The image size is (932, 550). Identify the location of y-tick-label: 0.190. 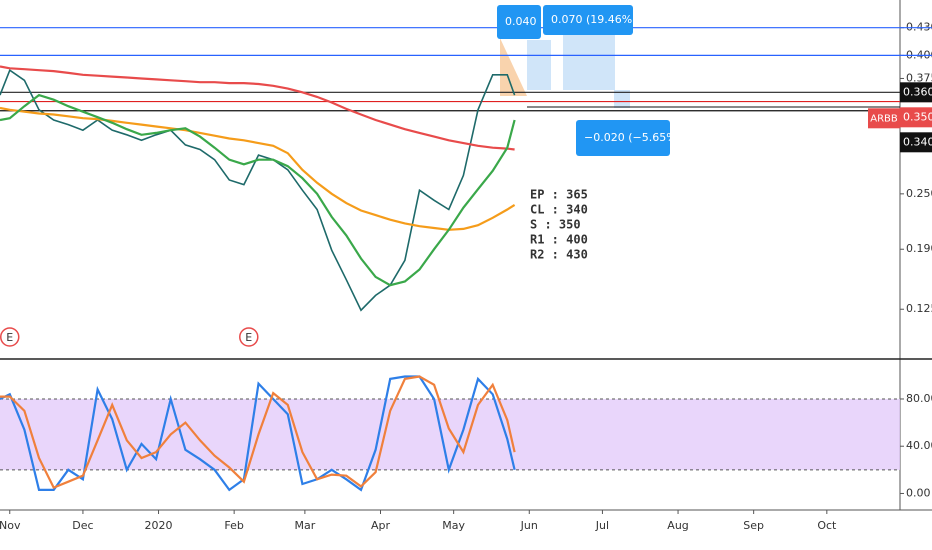
(919, 248).